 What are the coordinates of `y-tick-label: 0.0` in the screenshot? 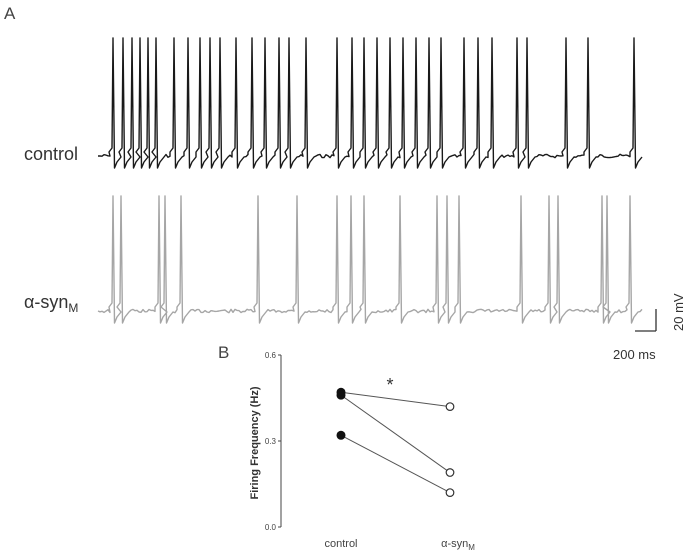 It's located at (271, 527).